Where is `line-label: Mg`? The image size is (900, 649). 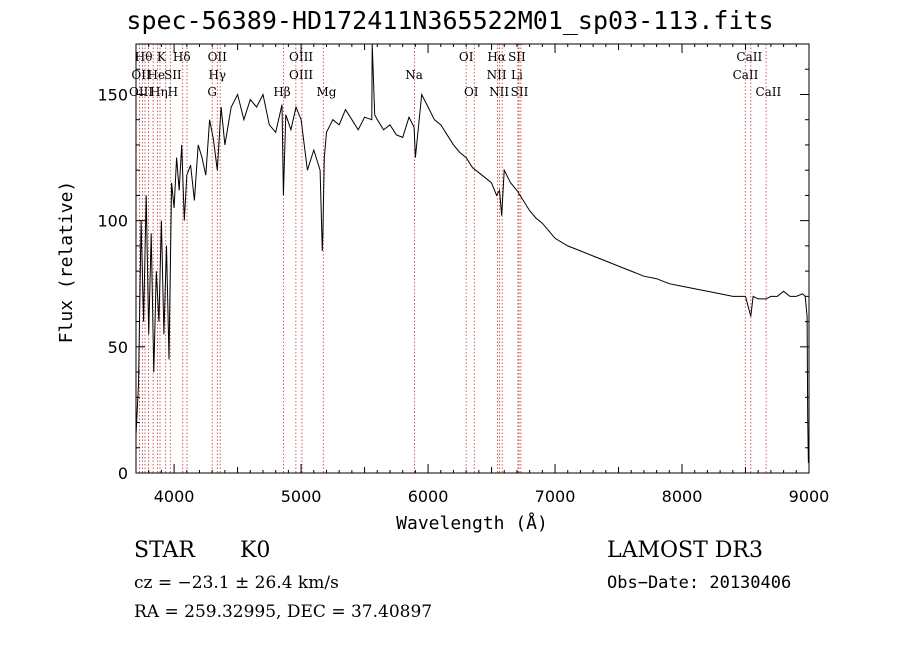
line-label: Mg is located at coordinates (326, 92).